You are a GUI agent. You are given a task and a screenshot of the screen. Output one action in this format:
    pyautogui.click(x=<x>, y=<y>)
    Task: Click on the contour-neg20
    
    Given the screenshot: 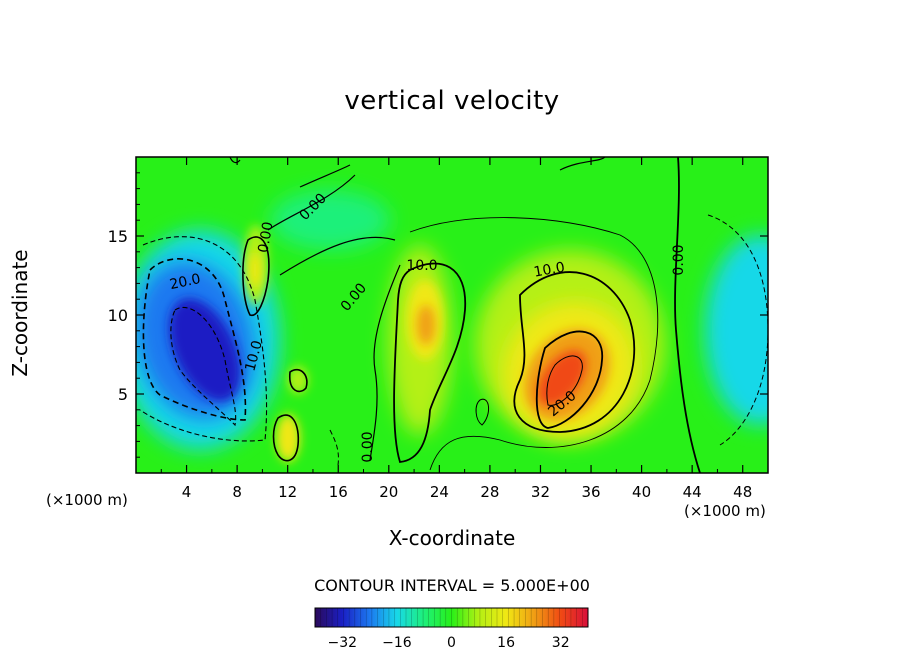 What is the action you would take?
    pyautogui.click(x=194, y=339)
    